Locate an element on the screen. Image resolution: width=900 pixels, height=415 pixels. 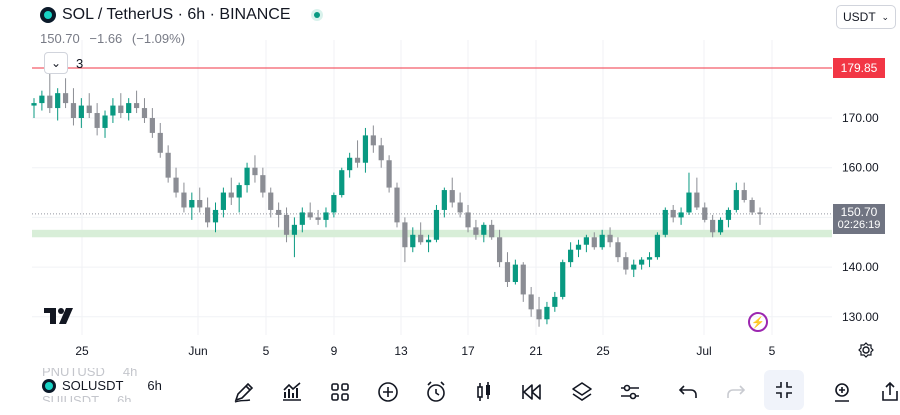
y-tick-label: 130.00 is located at coordinates (860, 317).